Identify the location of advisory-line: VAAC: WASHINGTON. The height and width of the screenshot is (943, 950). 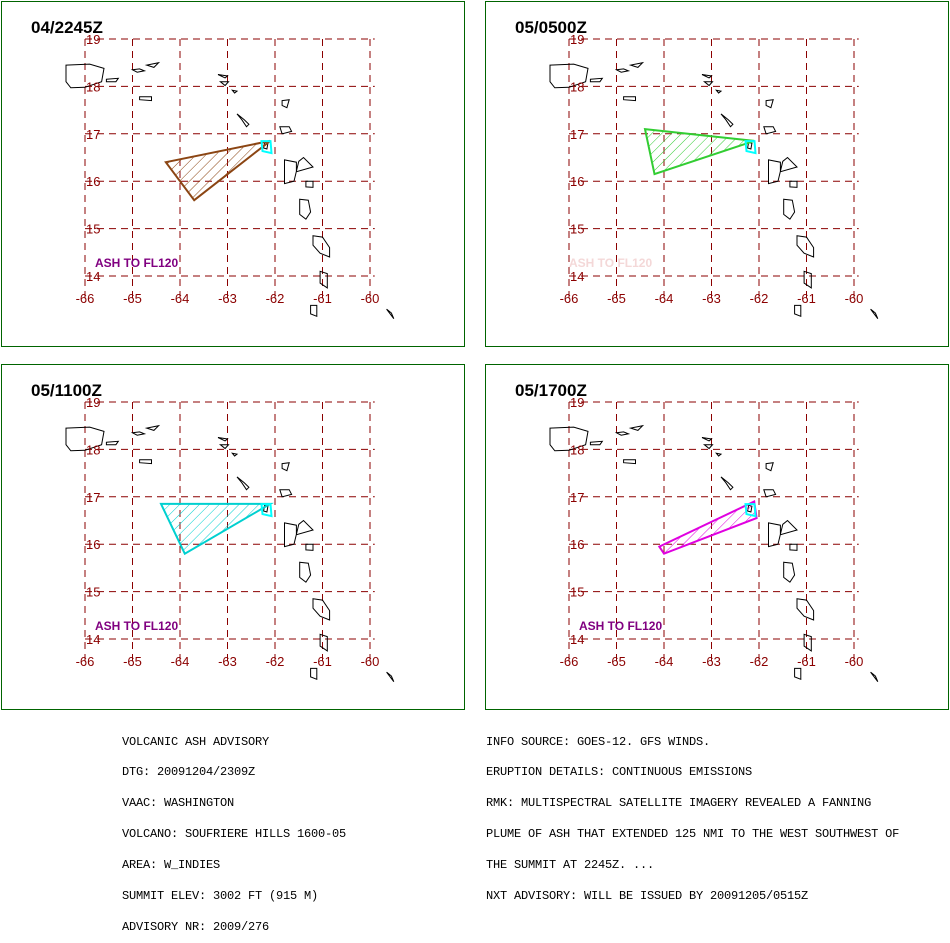
(178, 803).